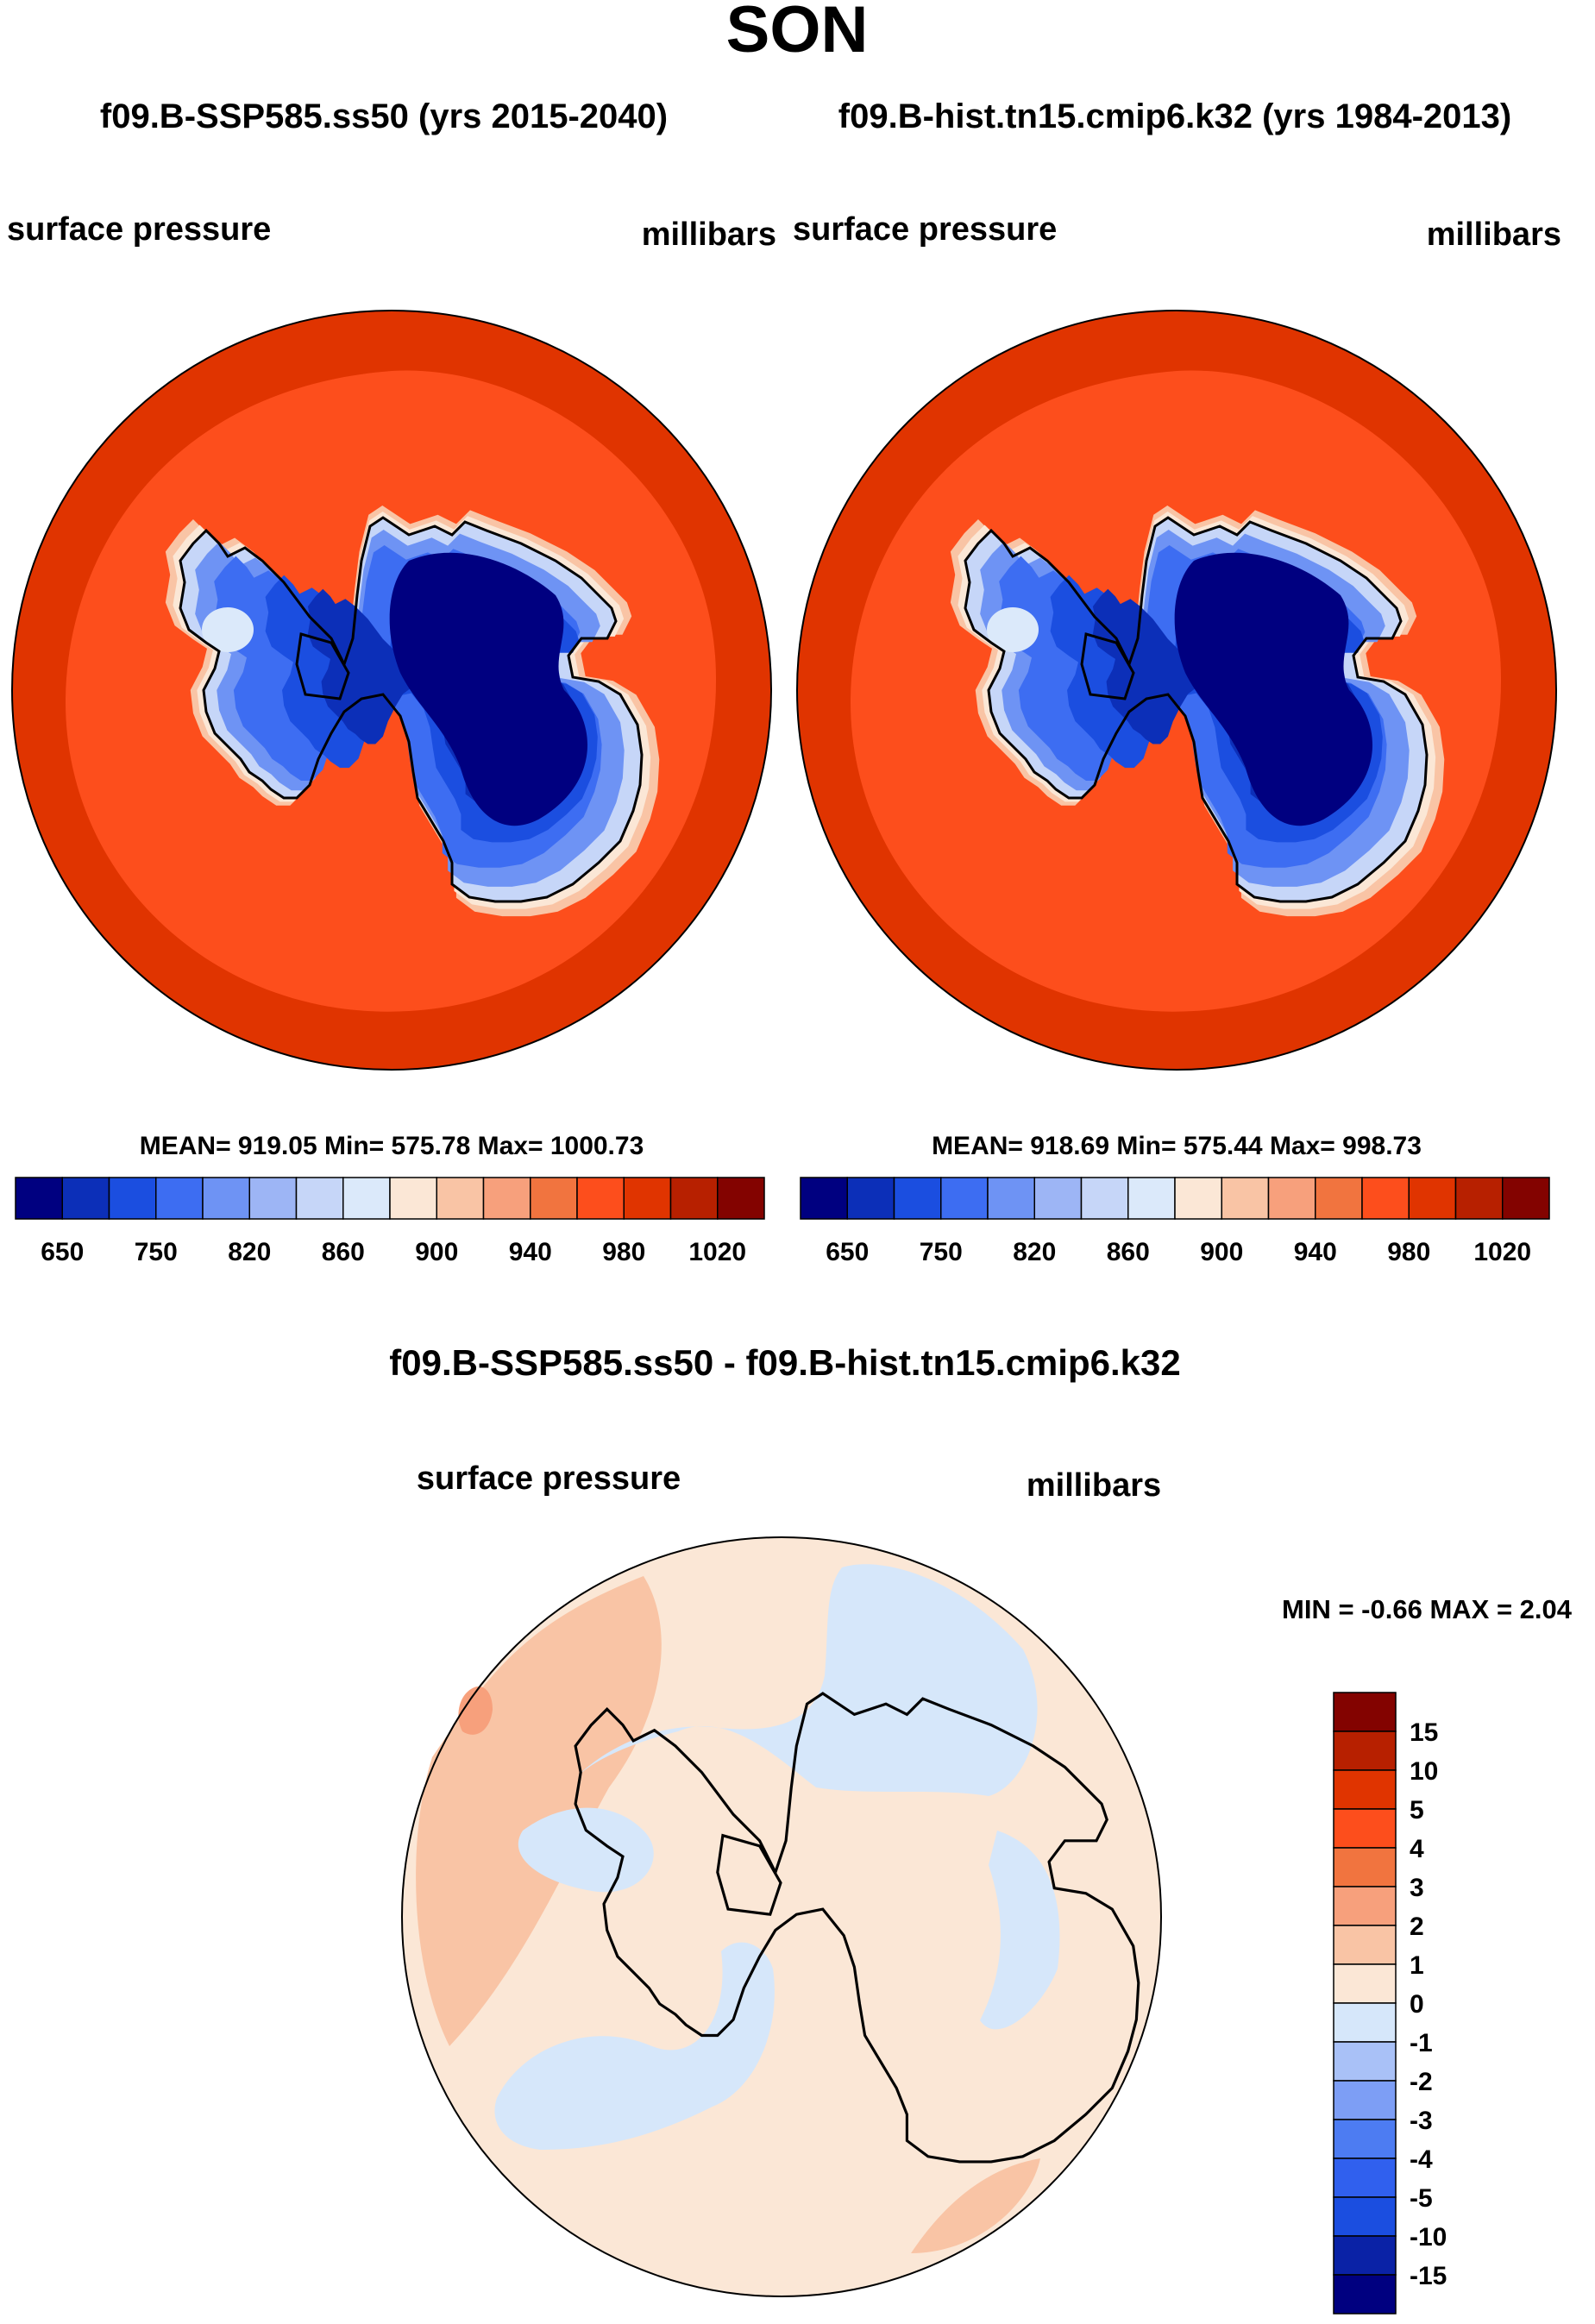  Describe the element at coordinates (1020, 1931) in the screenshot. I see `negative-region-east` at that location.